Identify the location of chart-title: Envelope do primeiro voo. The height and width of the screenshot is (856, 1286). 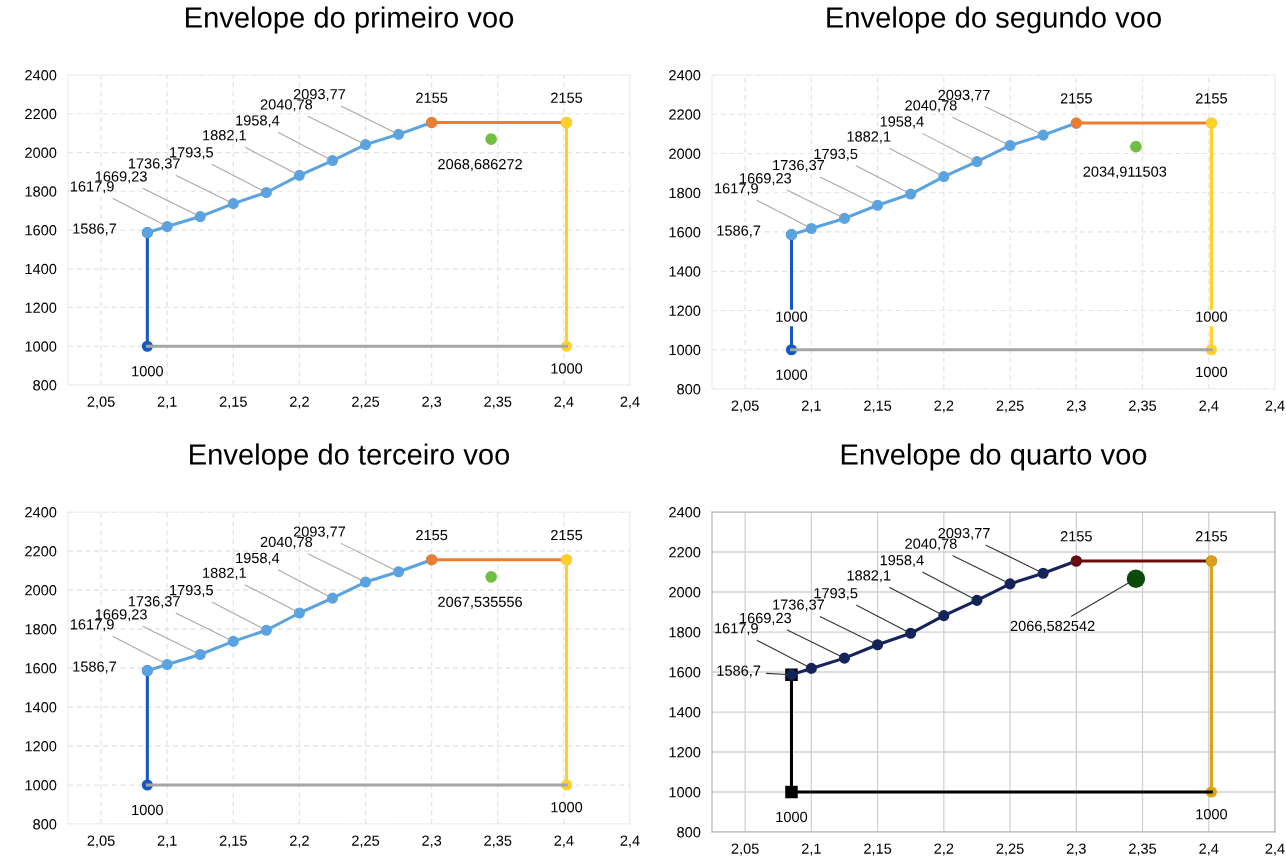
(350, 20).